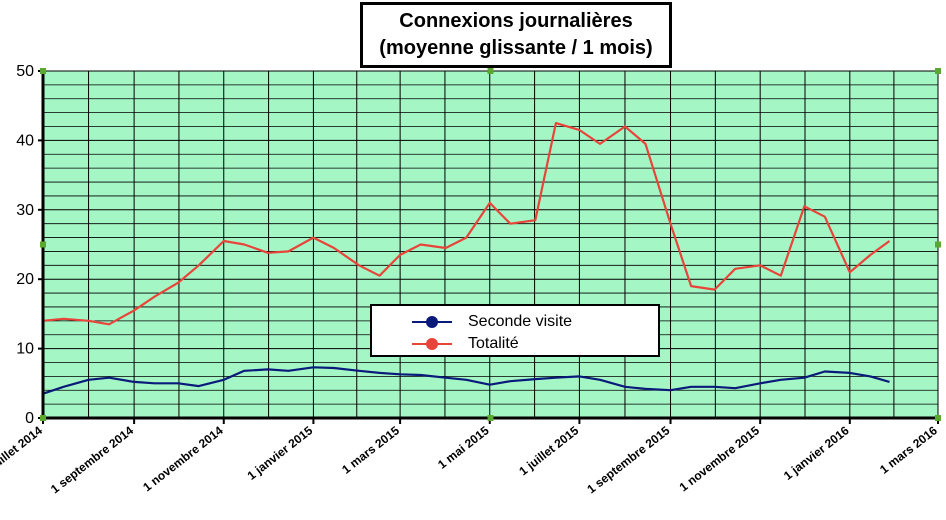 This screenshot has width=946, height=520. Describe the element at coordinates (520, 321) in the screenshot. I see `legend-label-seconde-visite: Seconde visite` at that location.